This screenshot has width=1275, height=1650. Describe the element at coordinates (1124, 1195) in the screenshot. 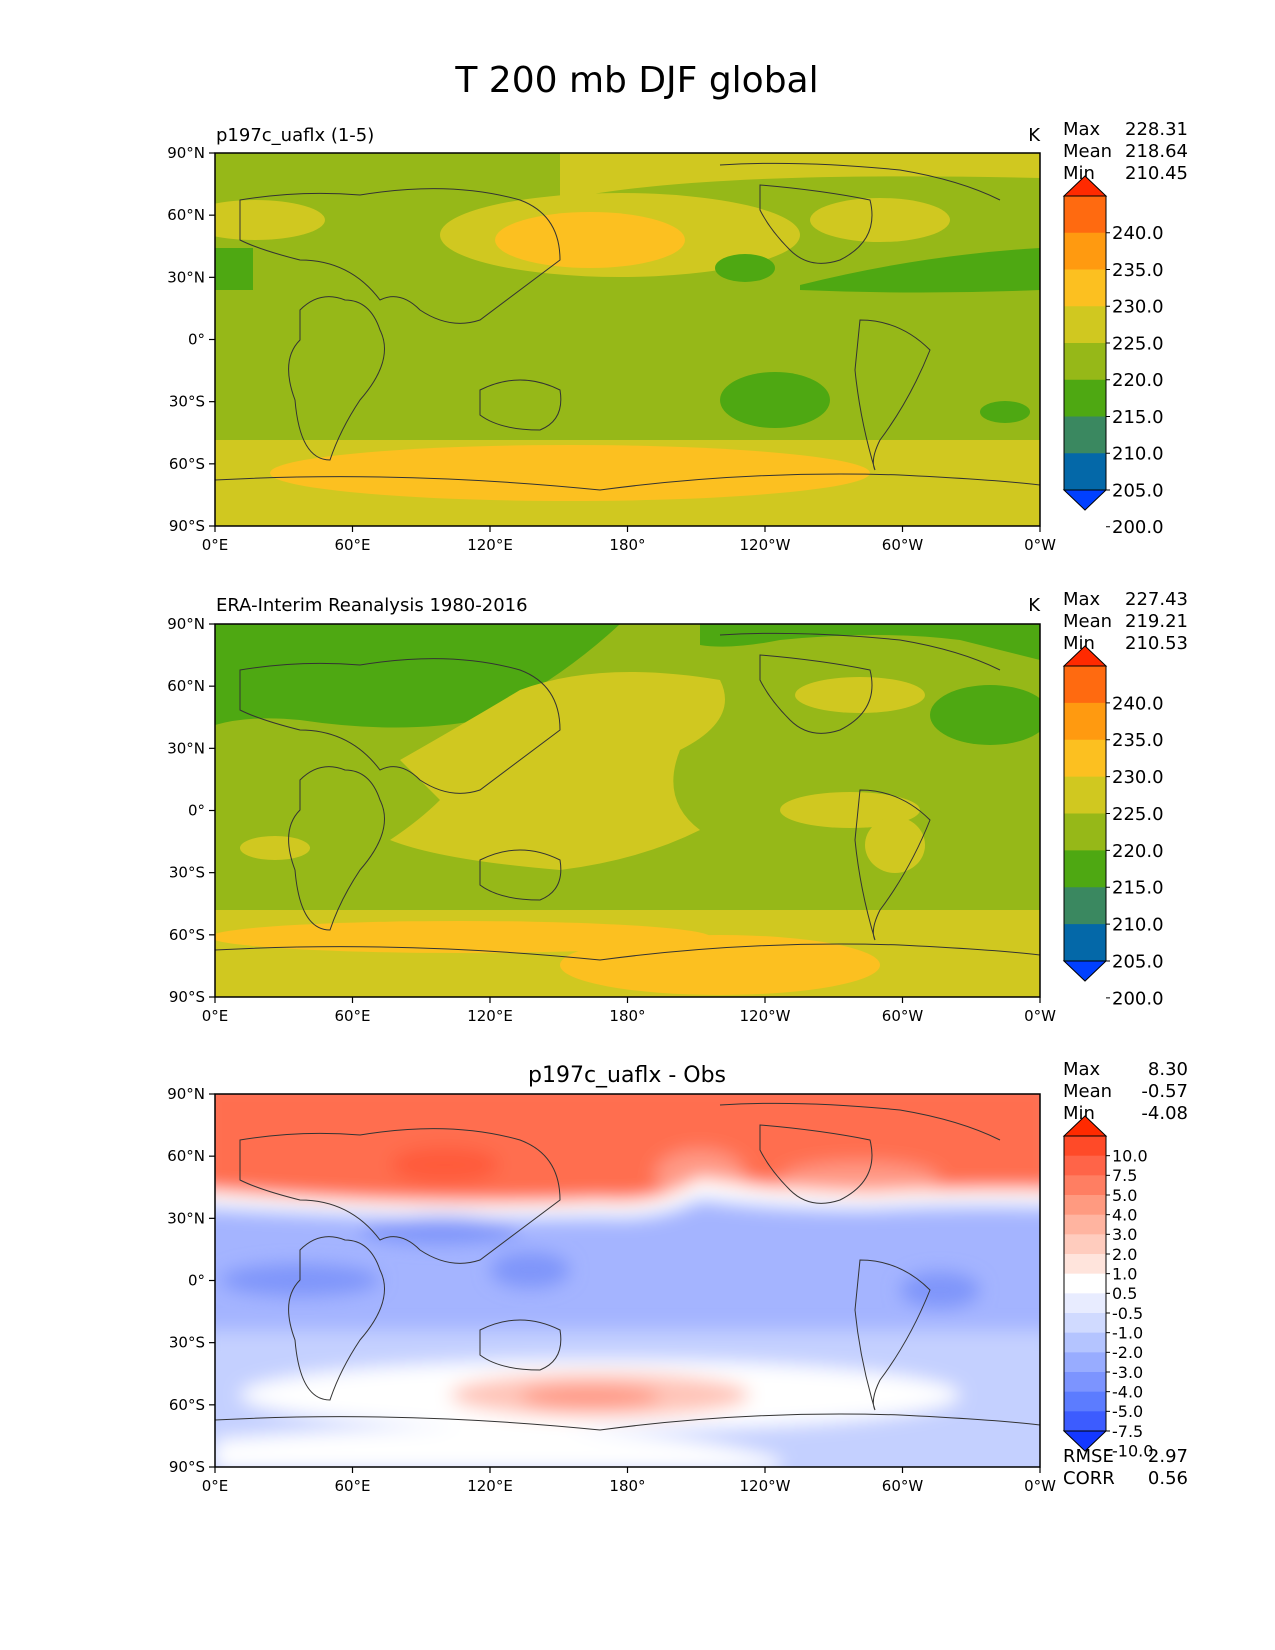

I see `colorbar-label: 5.0` at that location.